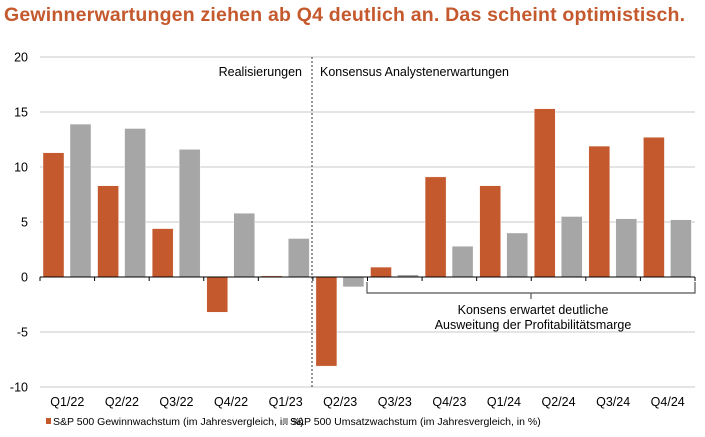 Image resolution: width=705 pixels, height=437 pixels. I want to click on y-tick-label: 0, so click(24, 278).